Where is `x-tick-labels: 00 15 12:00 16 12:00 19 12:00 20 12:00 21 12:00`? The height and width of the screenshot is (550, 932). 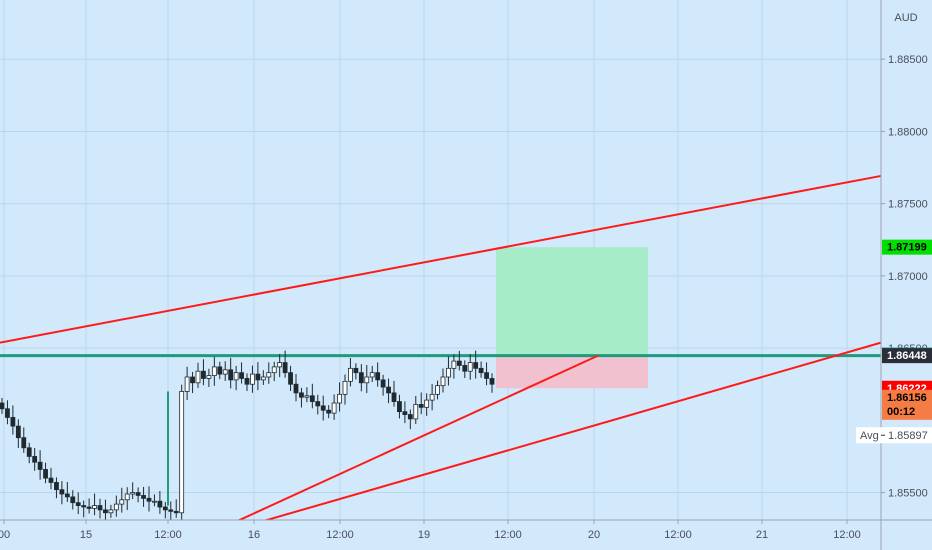 x-tick-labels: 00 15 12:00 16 12:00 19 12:00 20 12:00 21 12:00 is located at coordinates (430, 530).